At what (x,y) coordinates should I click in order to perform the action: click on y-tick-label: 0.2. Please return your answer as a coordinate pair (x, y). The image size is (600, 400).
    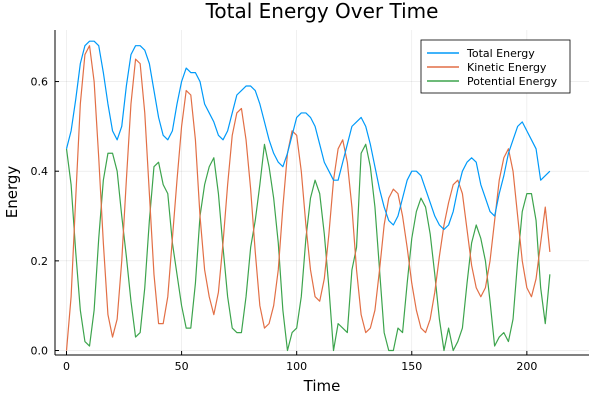
    Looking at the image, I should click on (40, 261).